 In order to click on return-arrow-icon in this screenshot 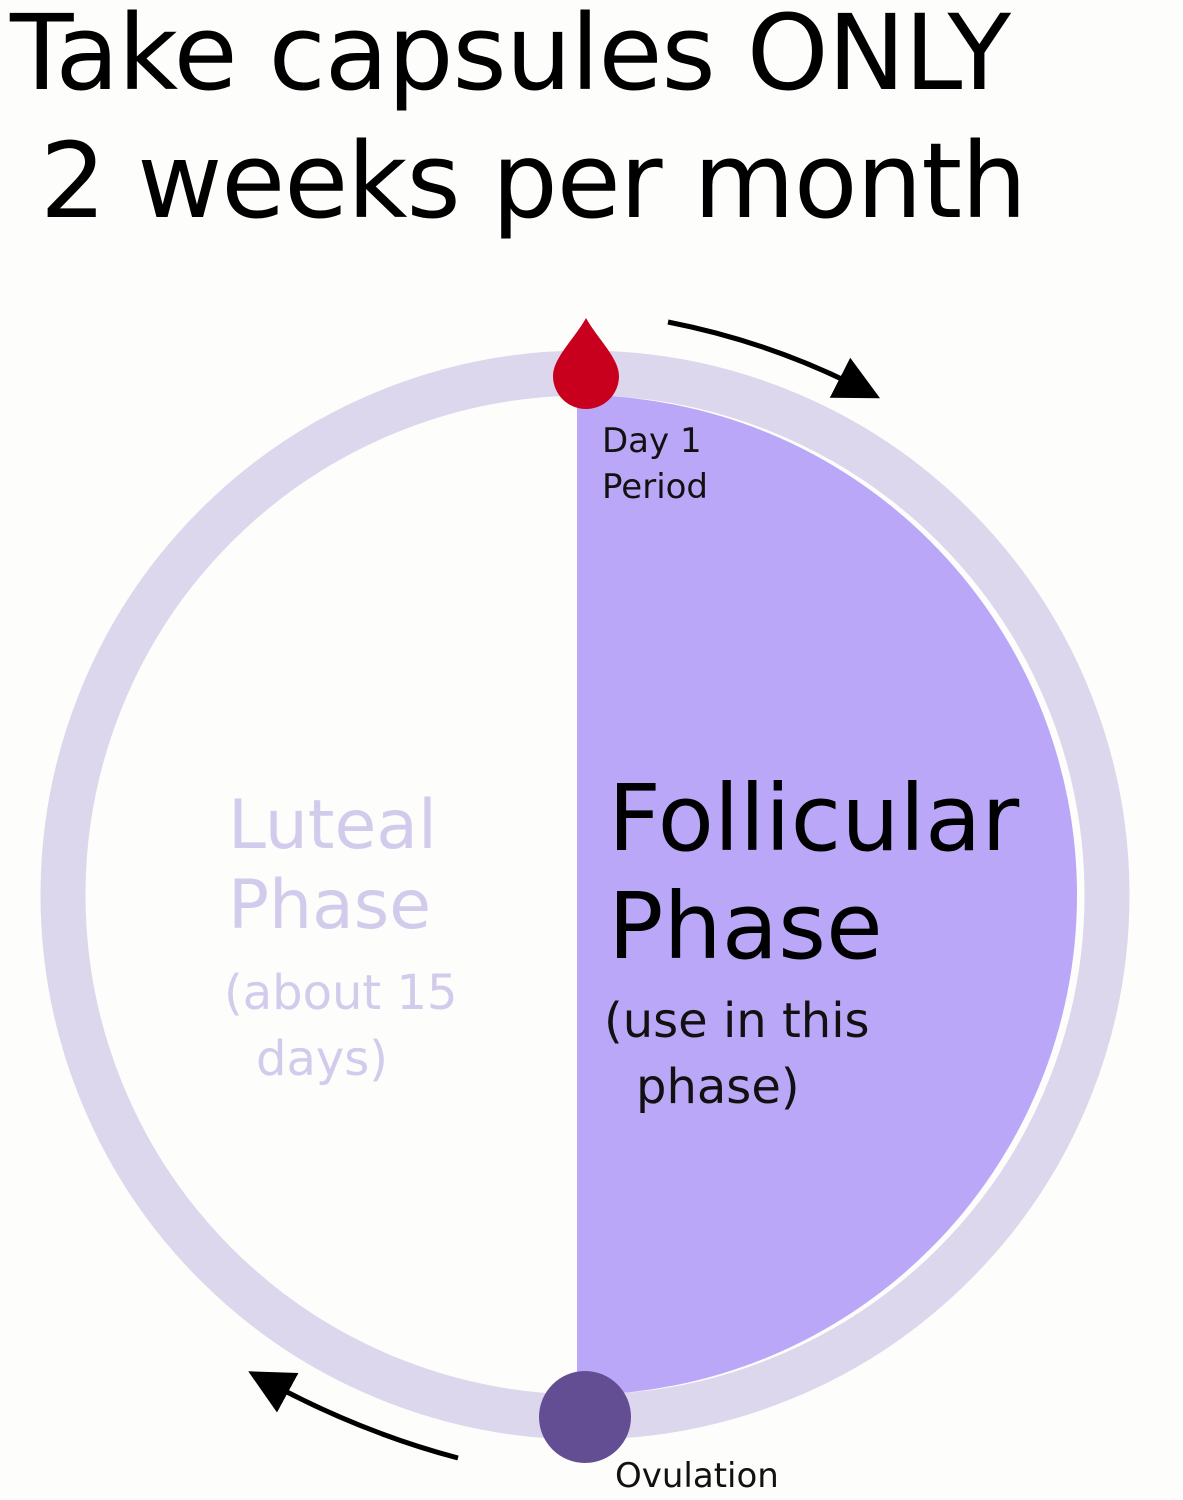, I will do `click(353, 1416)`.